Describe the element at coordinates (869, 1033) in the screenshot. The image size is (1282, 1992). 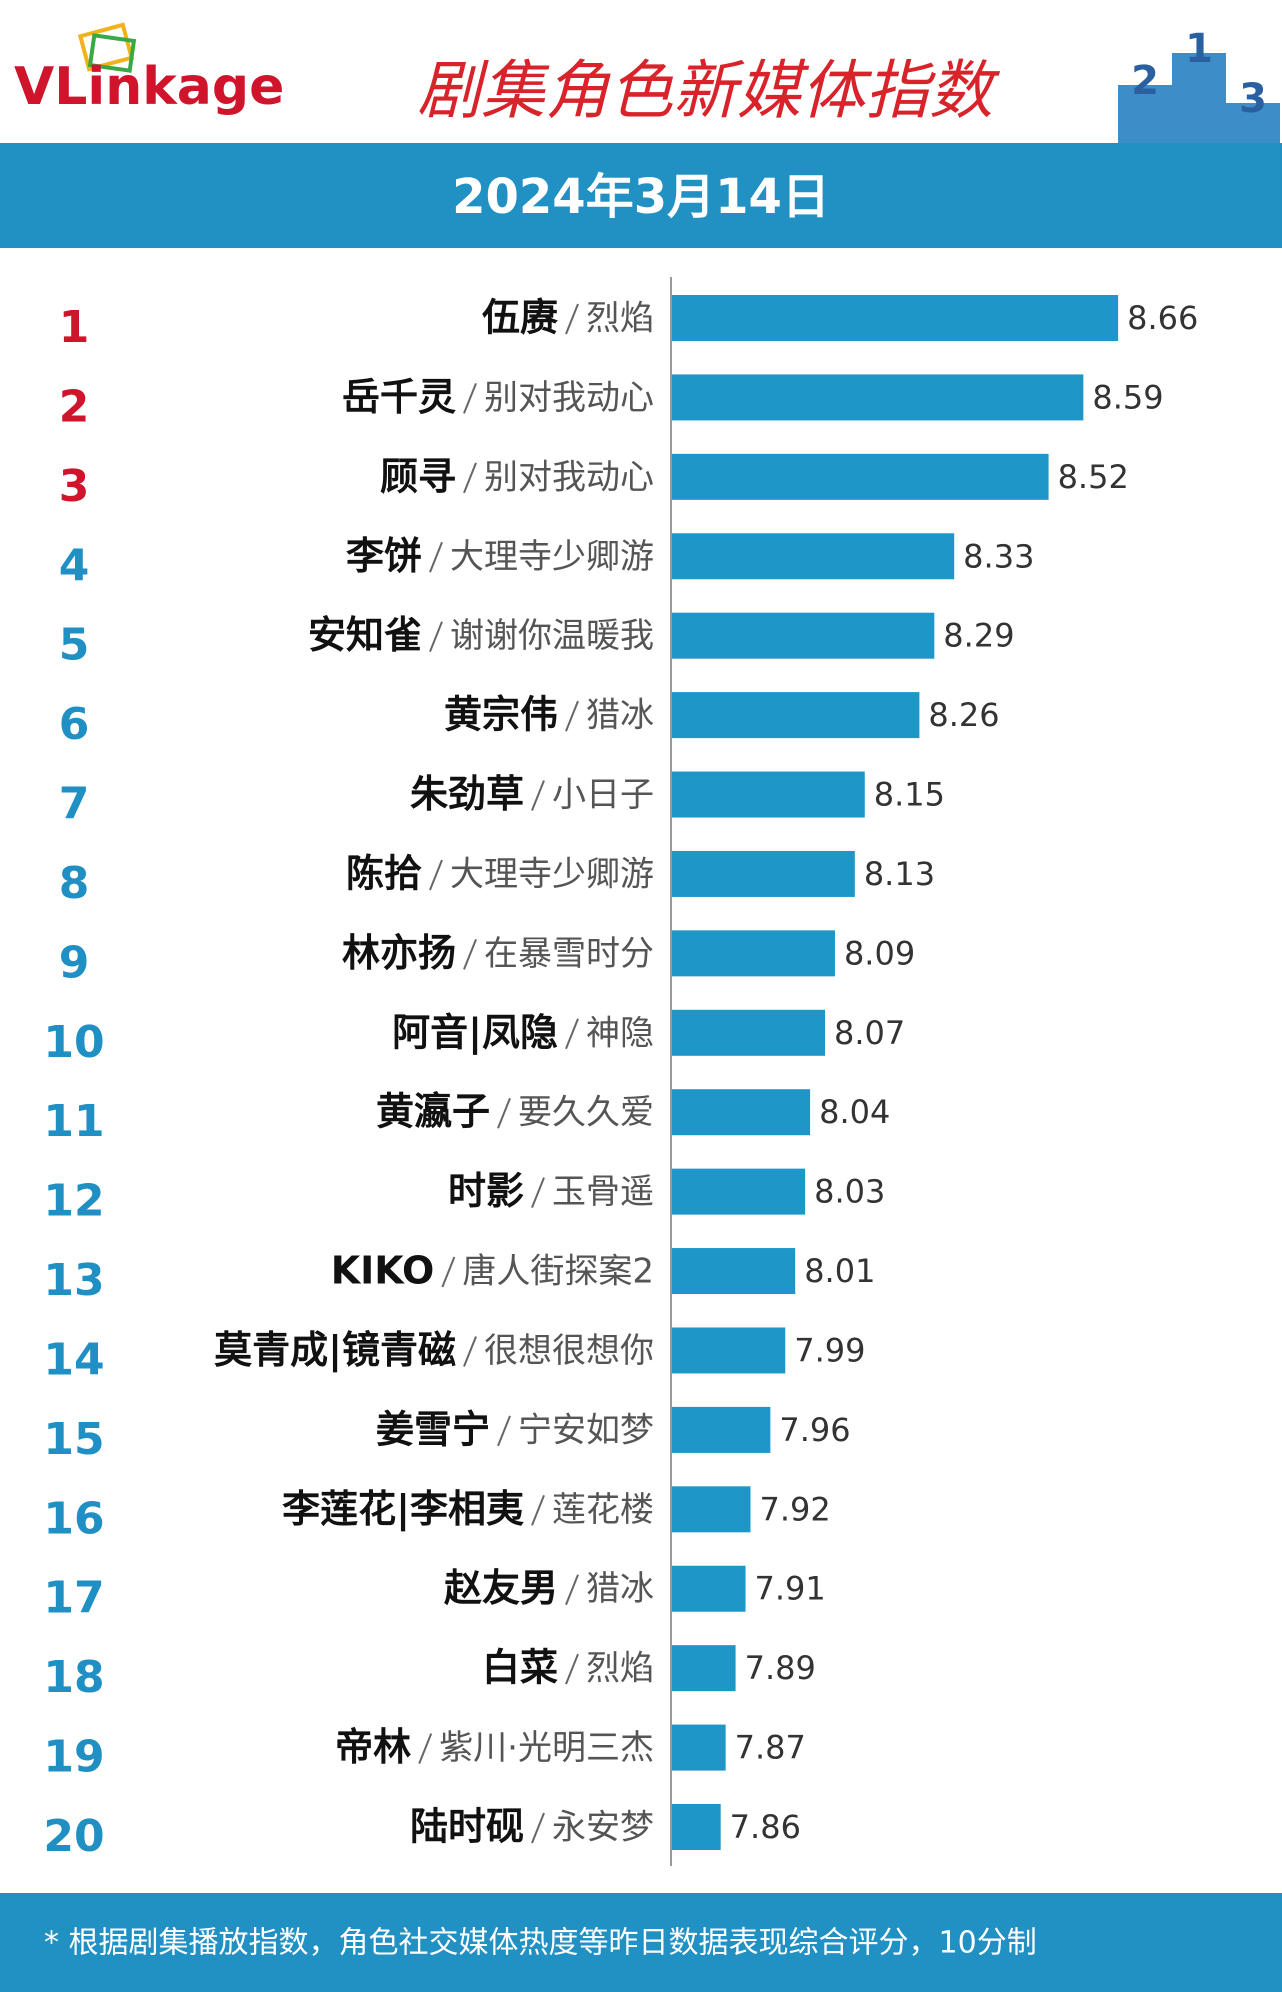
I see `value-label: 8.07` at that location.